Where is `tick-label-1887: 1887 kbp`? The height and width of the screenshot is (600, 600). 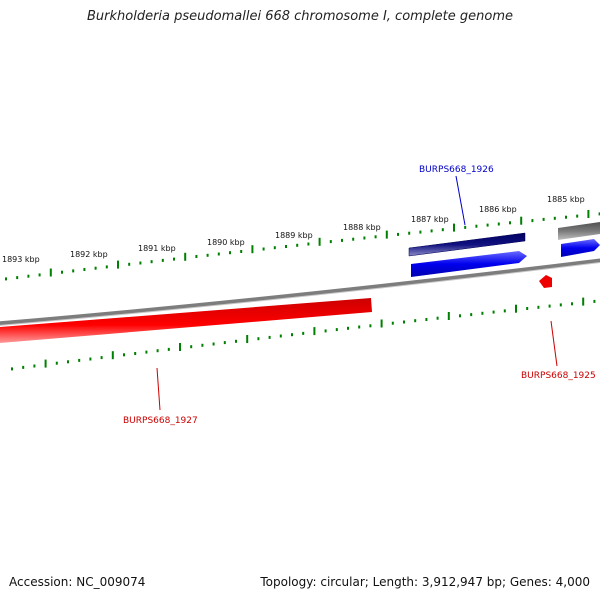
tick-label-1887: 1887 kbp is located at coordinates (430, 219).